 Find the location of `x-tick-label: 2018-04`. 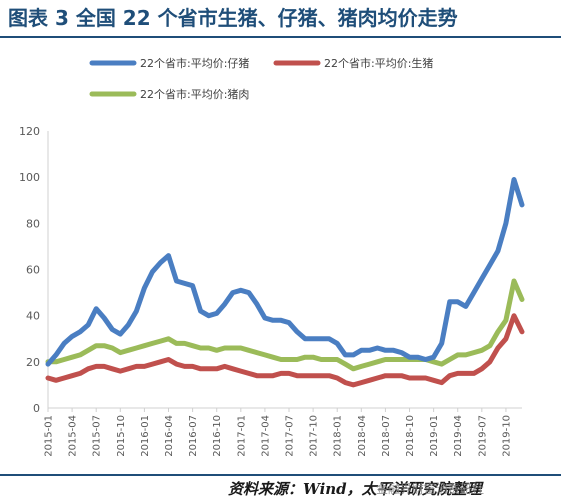

x-tick-label: 2018-04 is located at coordinates (362, 436).